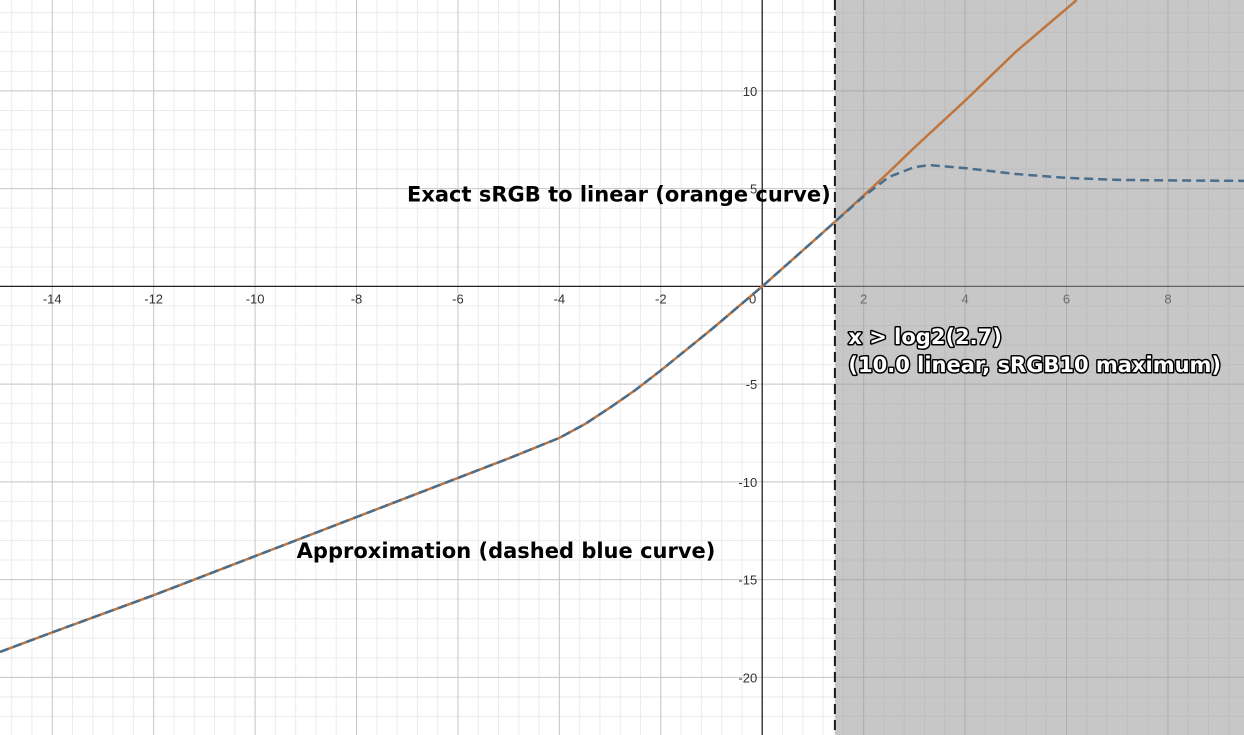 Image resolution: width=1244 pixels, height=735 pixels. What do you see at coordinates (458, 298) in the screenshot?
I see `x-tick-label: -6` at bounding box center [458, 298].